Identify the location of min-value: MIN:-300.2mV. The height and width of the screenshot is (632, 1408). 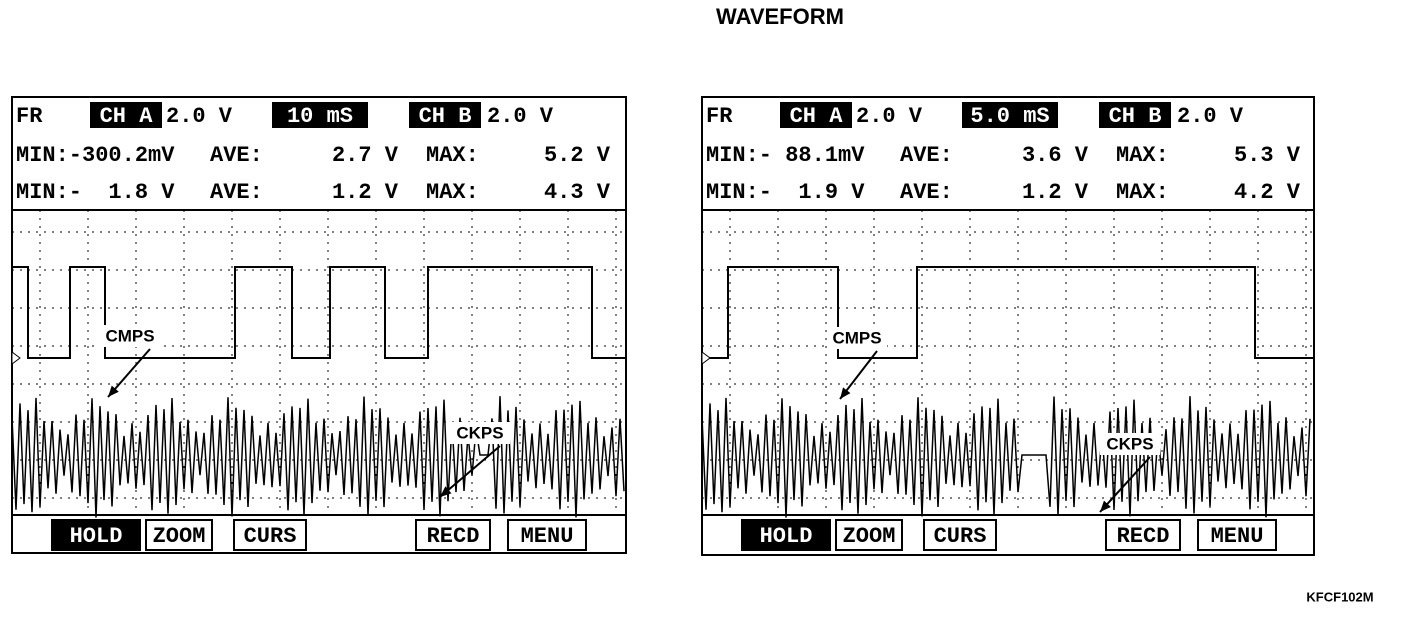
(95, 155).